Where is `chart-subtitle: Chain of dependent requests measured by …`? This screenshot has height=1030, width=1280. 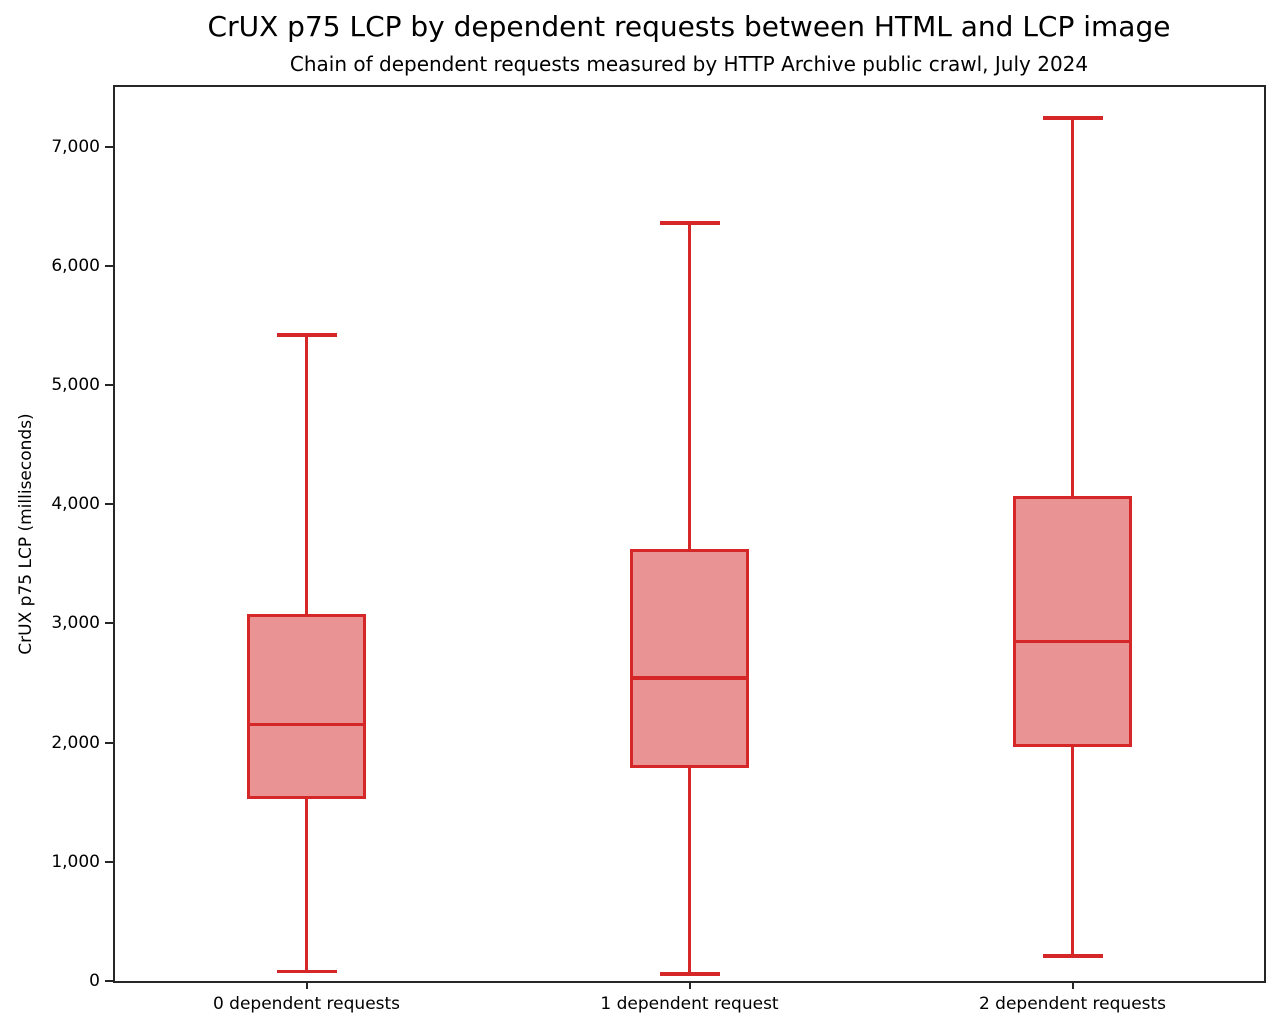 chart-subtitle: Chain of dependent requests measured by … is located at coordinates (689, 64).